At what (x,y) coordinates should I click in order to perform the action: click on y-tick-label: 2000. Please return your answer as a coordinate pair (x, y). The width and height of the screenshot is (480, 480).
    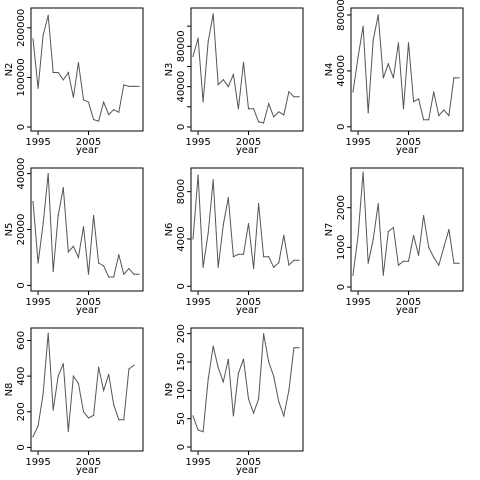
    Looking at the image, I should click on (341, 207).